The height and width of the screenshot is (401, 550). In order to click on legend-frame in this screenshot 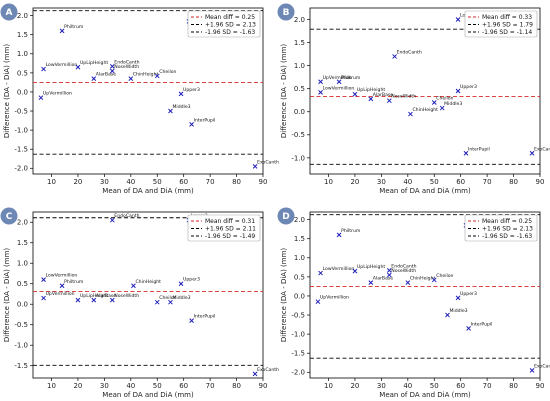, I will do `click(224, 24)`.